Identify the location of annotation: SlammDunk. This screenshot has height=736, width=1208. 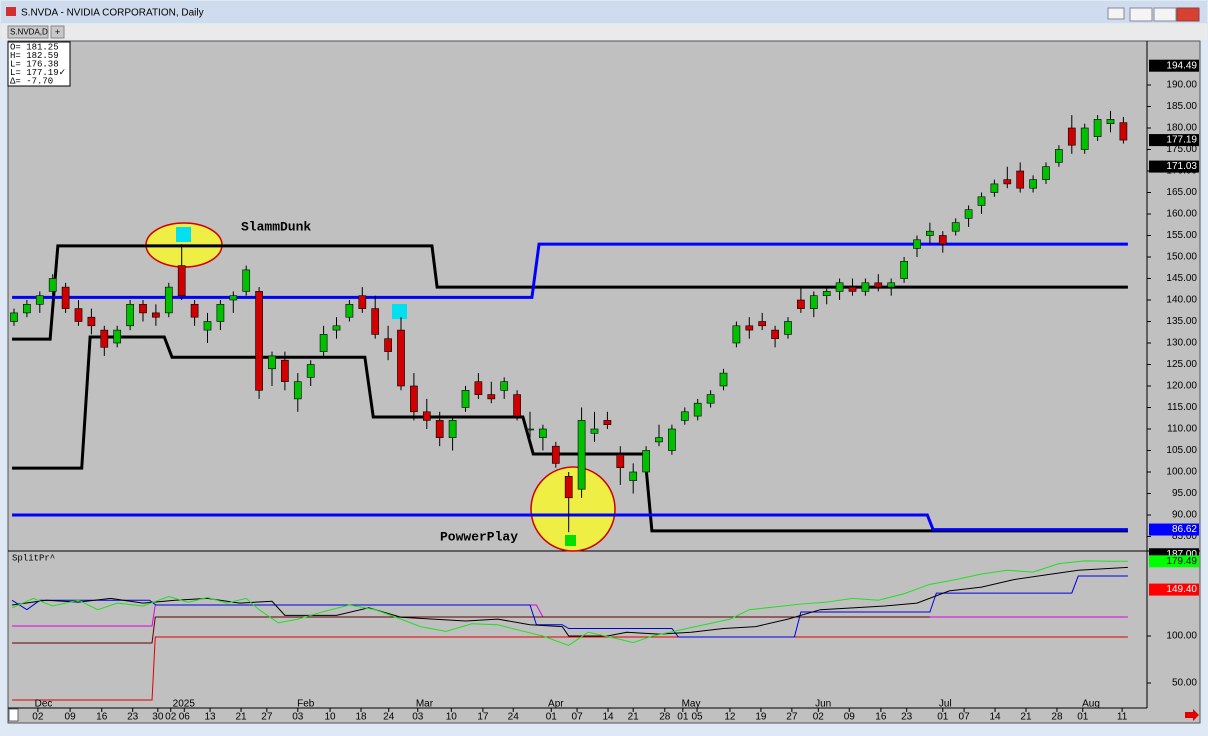
(276, 226).